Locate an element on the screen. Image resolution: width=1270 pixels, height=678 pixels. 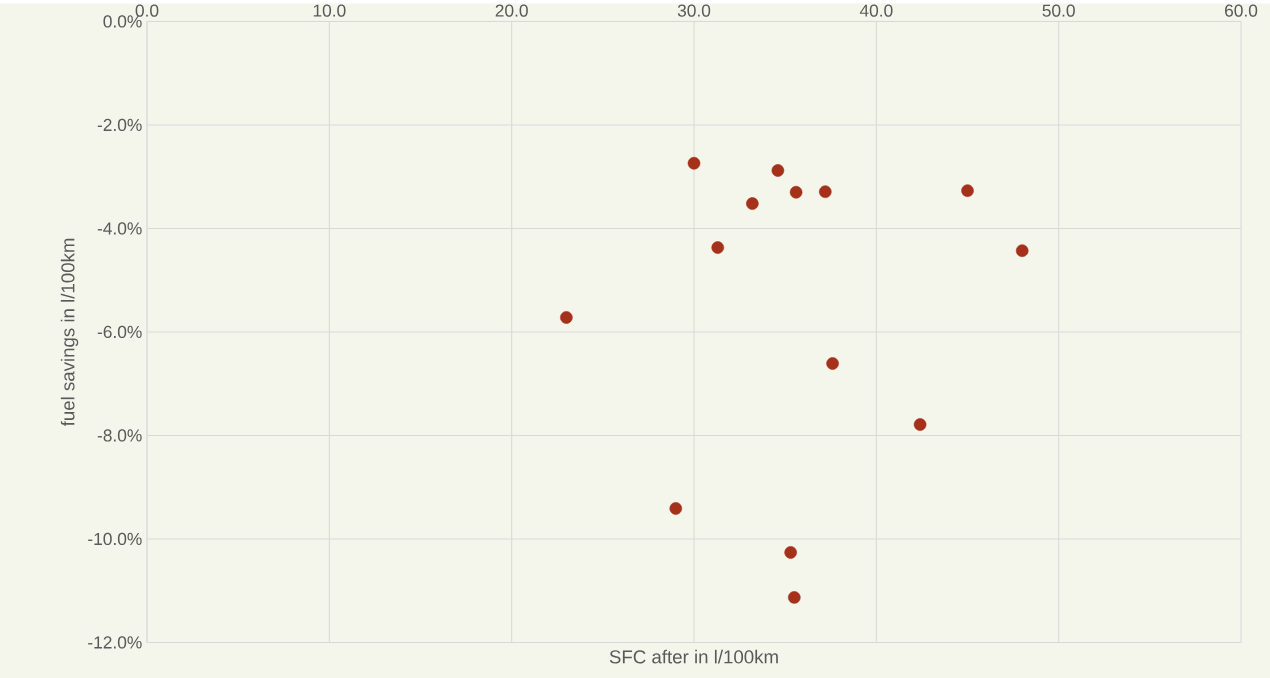
y-tick-label: -12.0% is located at coordinates (115, 642).